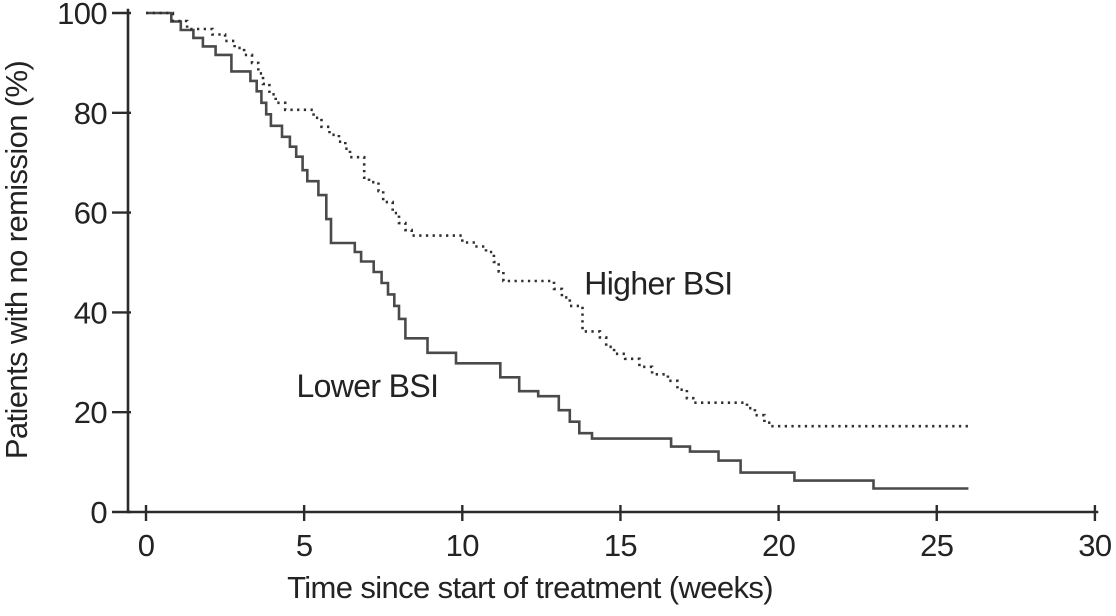  I want to click on x-tick-label: 25, so click(936, 545).